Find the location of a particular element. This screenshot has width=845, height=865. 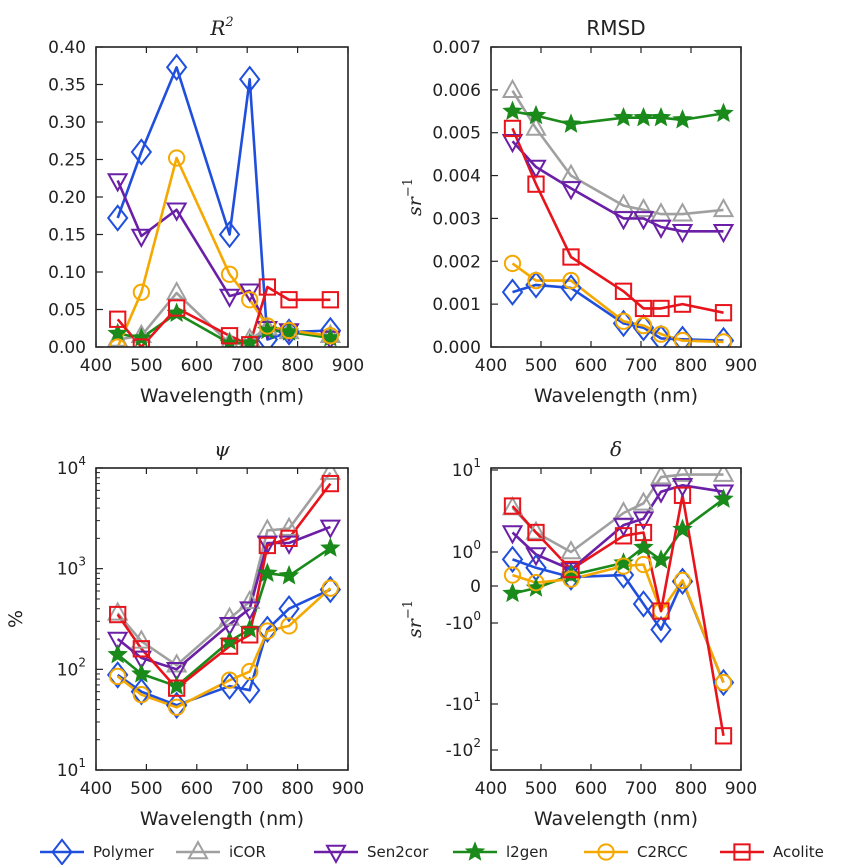

series-line-c2rcc is located at coordinates (618, 623).